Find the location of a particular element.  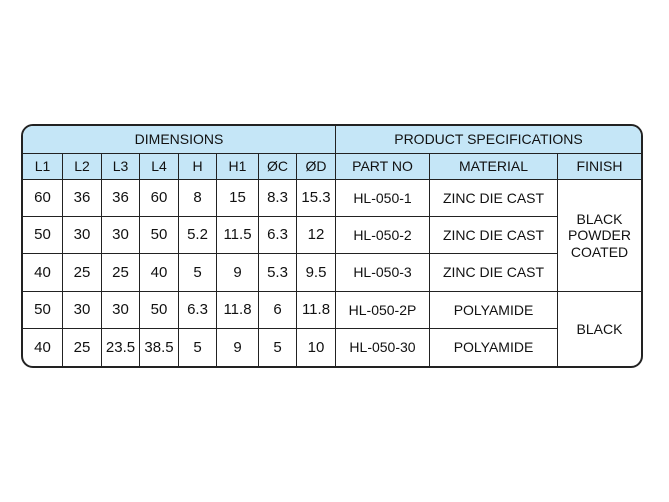

finish-cell: BLACK POWDER COATED is located at coordinates (599, 236).